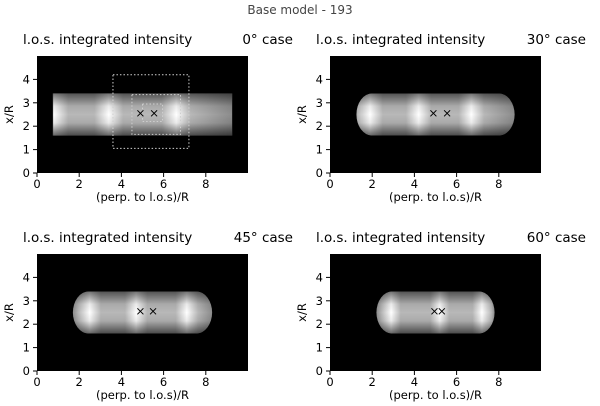 This screenshot has height=406, width=600. I want to click on panel-case-label: 60° case, so click(556, 238).